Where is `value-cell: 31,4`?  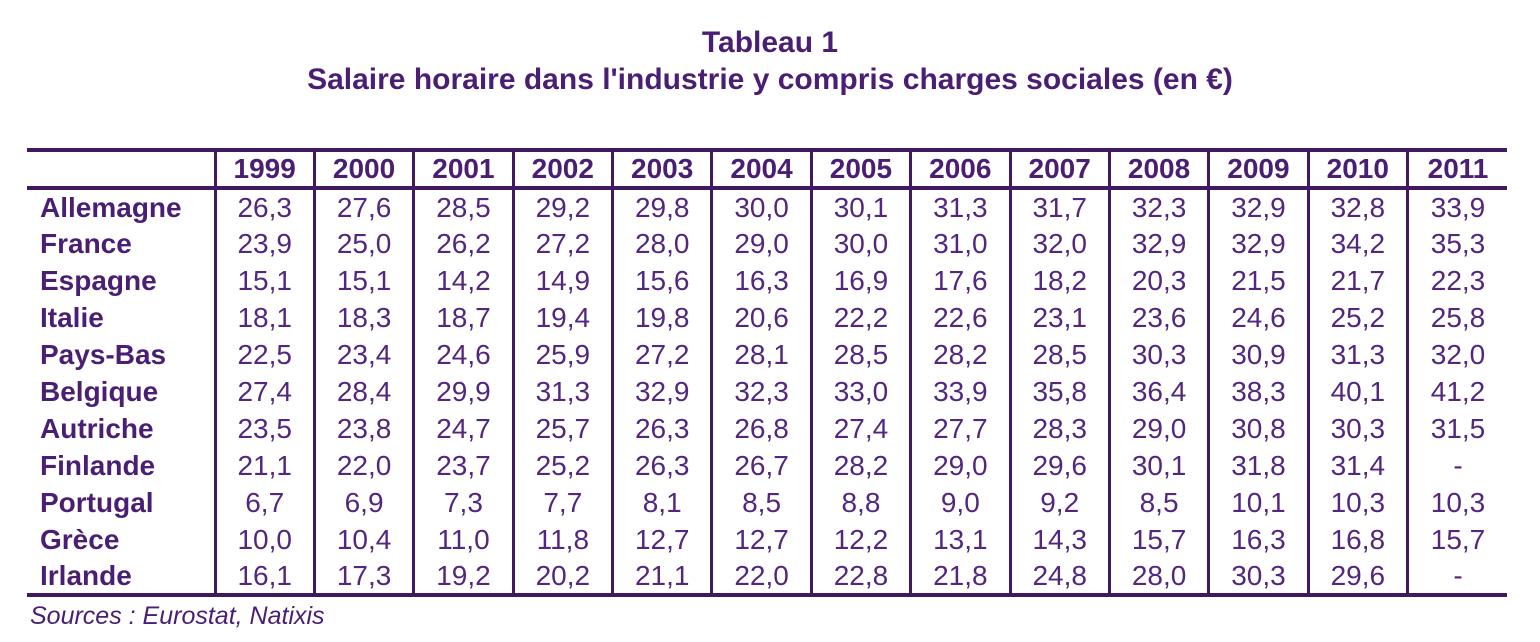
value-cell: 31,4 is located at coordinates (1357, 465).